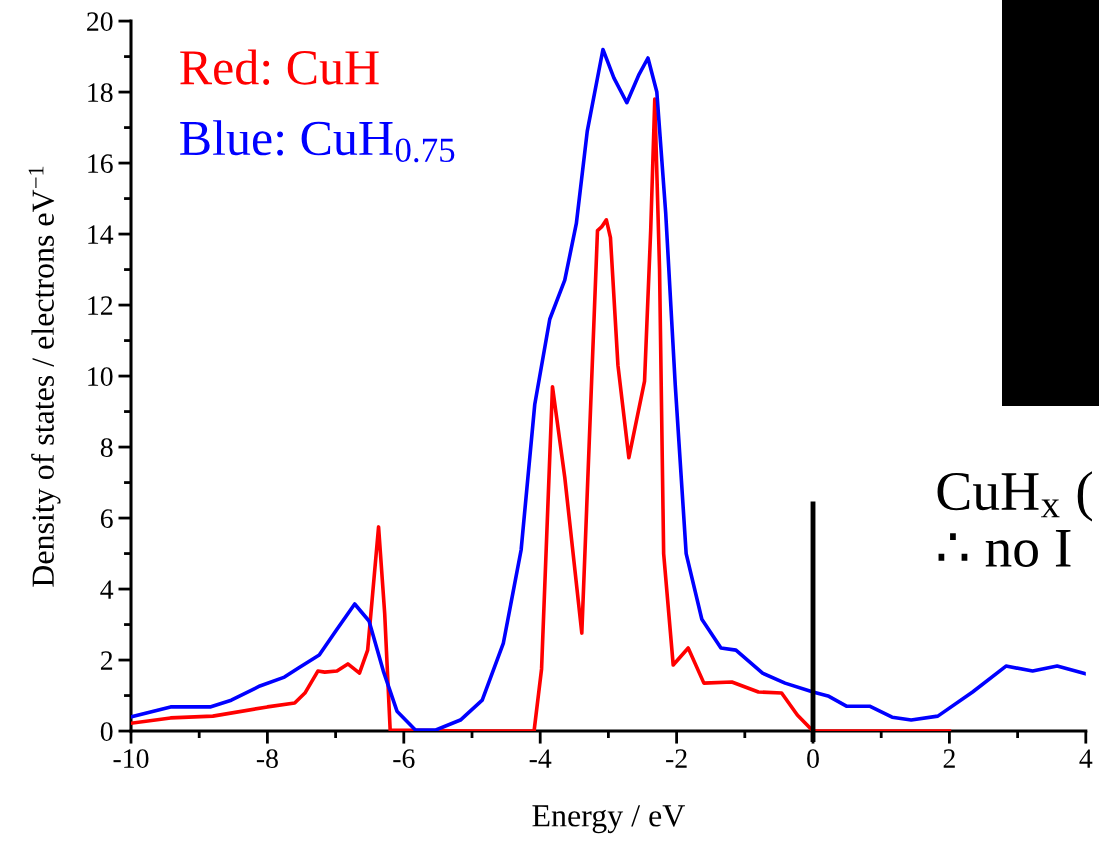  What do you see at coordinates (106, 447) in the screenshot?
I see `y-tick-label: 8` at bounding box center [106, 447].